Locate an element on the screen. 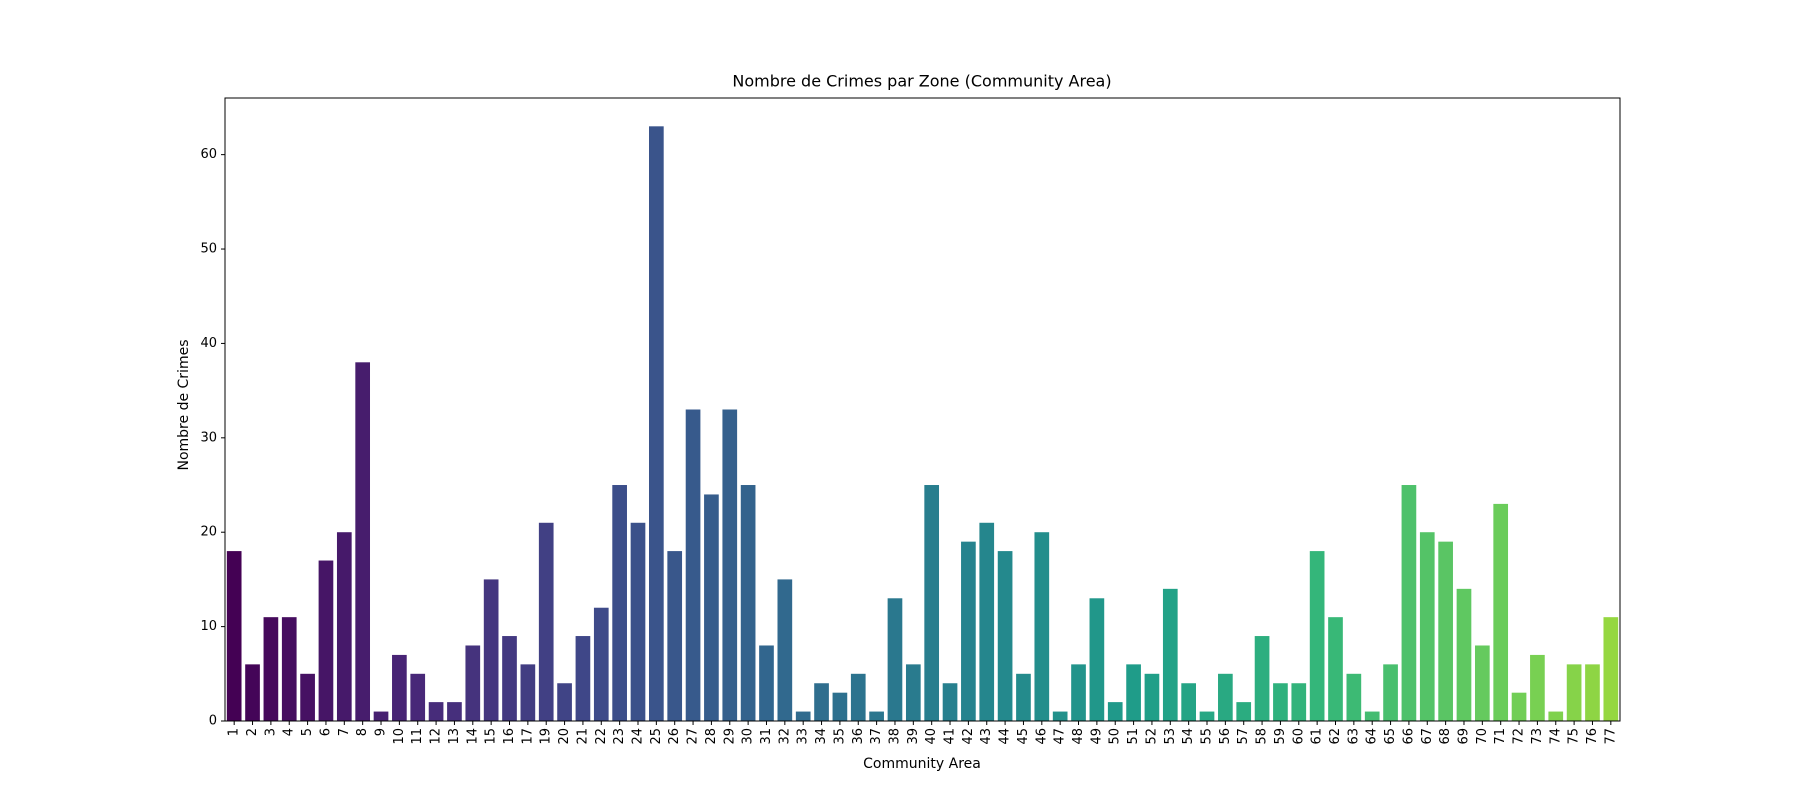 The width and height of the screenshot is (1800, 800). x-tick-label: 23 is located at coordinates (619, 736).